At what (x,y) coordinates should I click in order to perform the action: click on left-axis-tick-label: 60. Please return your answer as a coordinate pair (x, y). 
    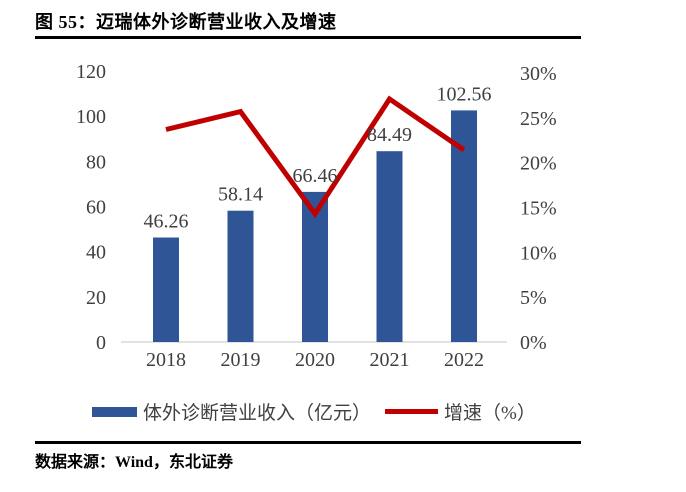
    Looking at the image, I should click on (96, 208).